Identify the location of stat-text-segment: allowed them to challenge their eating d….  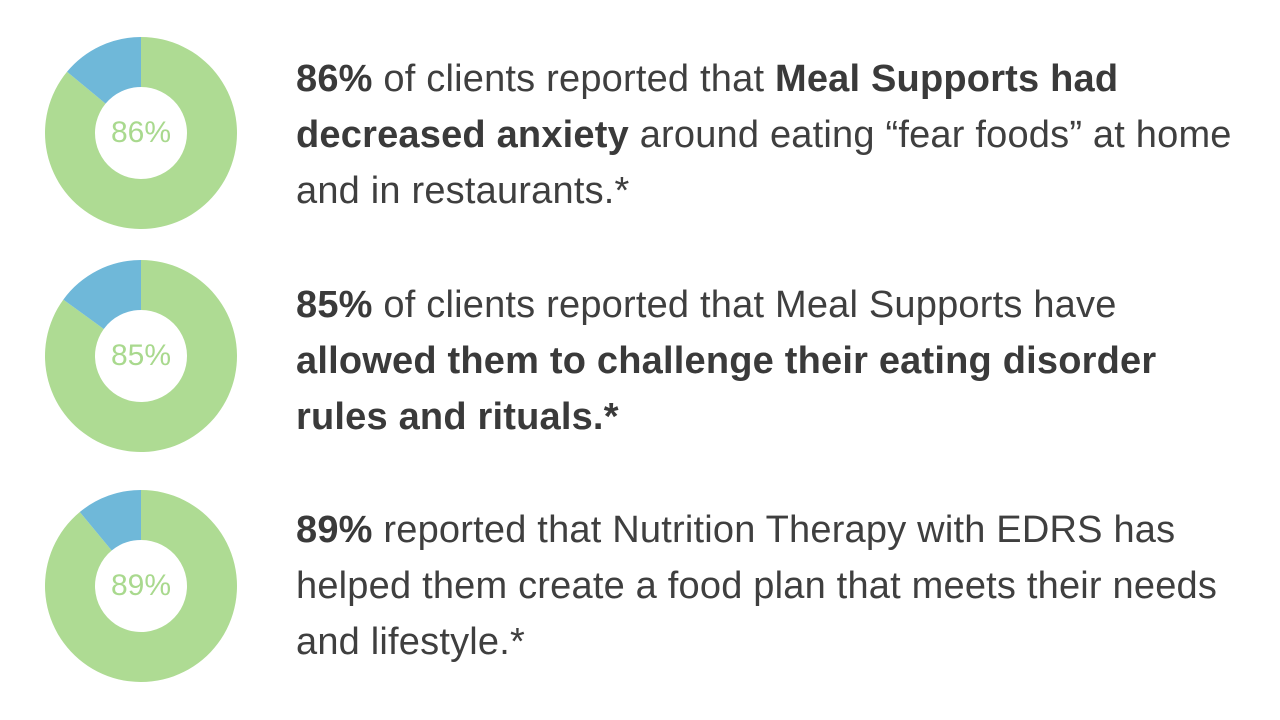
(726, 389).